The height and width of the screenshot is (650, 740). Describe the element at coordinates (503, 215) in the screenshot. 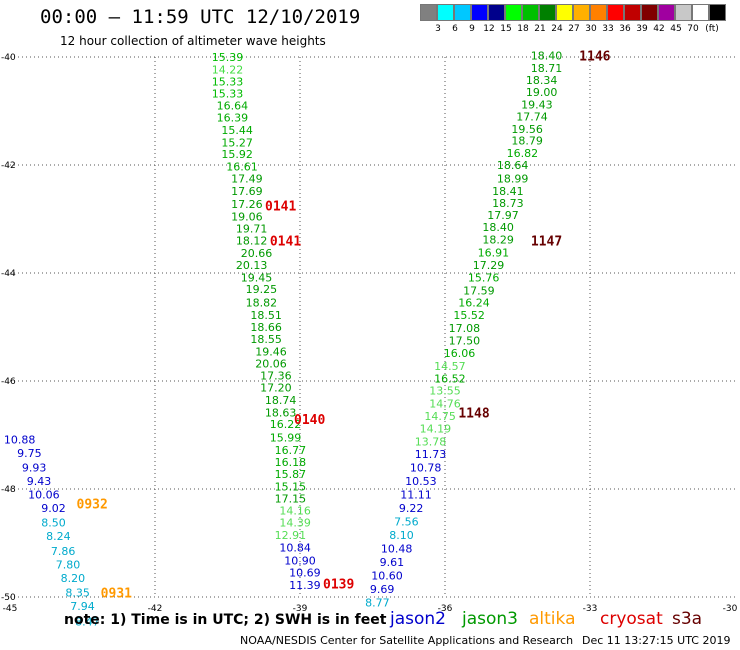

I see `wave-height-value: 17.97` at that location.